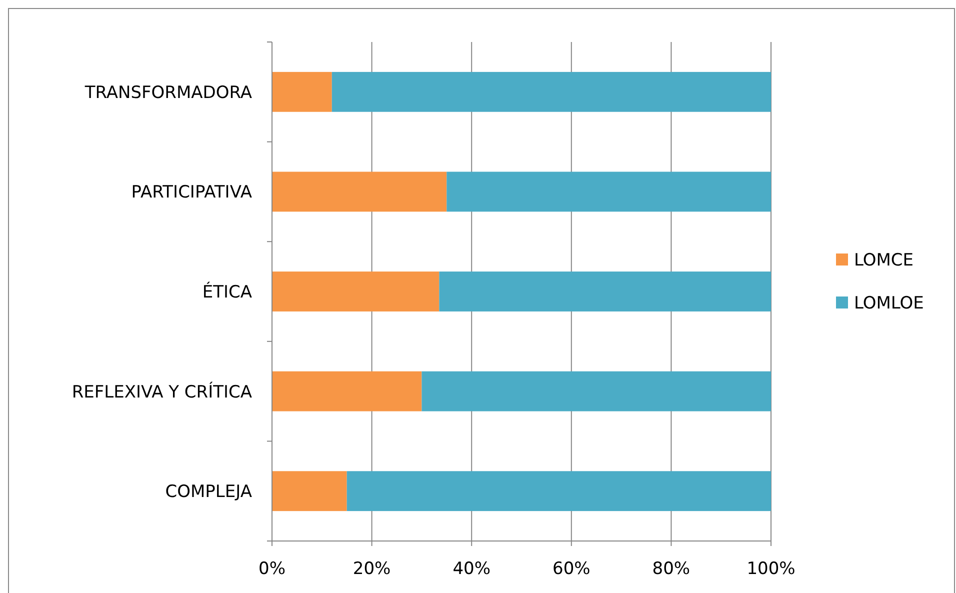  I want to click on y-tick-label: REFLEXIVA Y CRÍTICA, so click(162, 391).